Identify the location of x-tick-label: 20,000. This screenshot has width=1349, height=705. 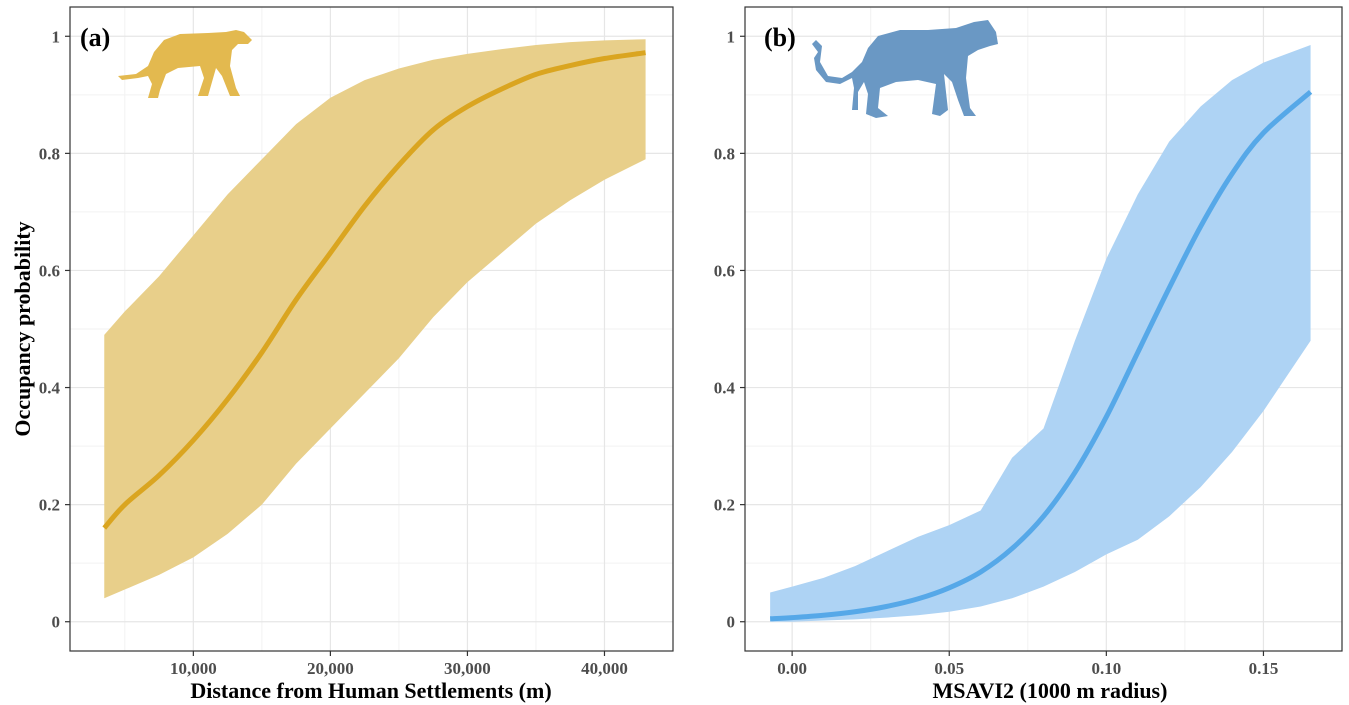
(330, 668).